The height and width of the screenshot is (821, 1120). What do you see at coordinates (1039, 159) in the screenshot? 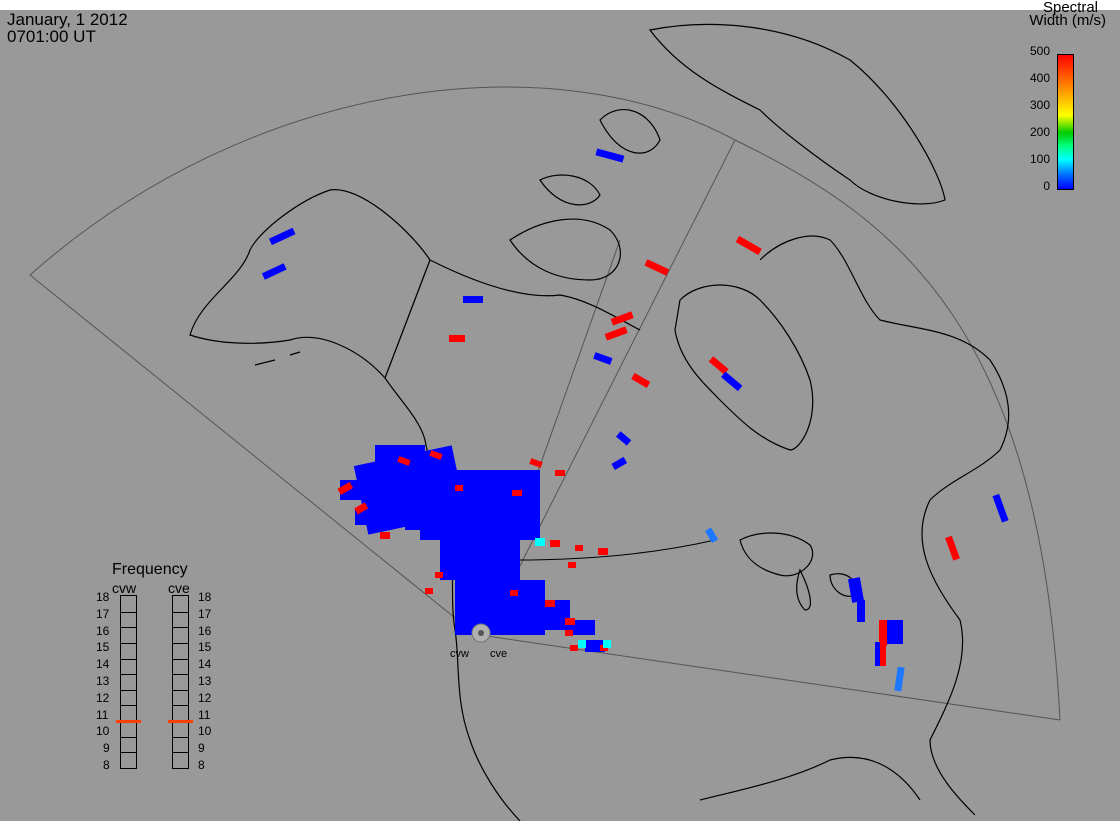
I see `colorbar-tick: 100` at bounding box center [1039, 159].